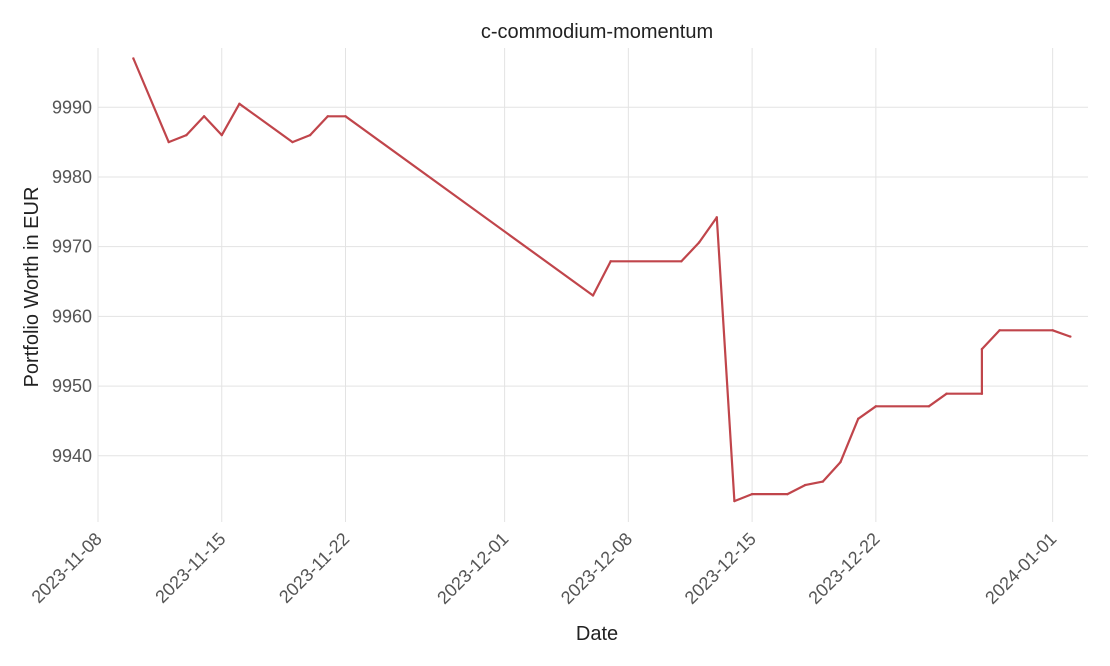 This screenshot has width=1110, height=666. Describe the element at coordinates (597, 32) in the screenshot. I see `chart-title: c-commodium-momentum` at that location.